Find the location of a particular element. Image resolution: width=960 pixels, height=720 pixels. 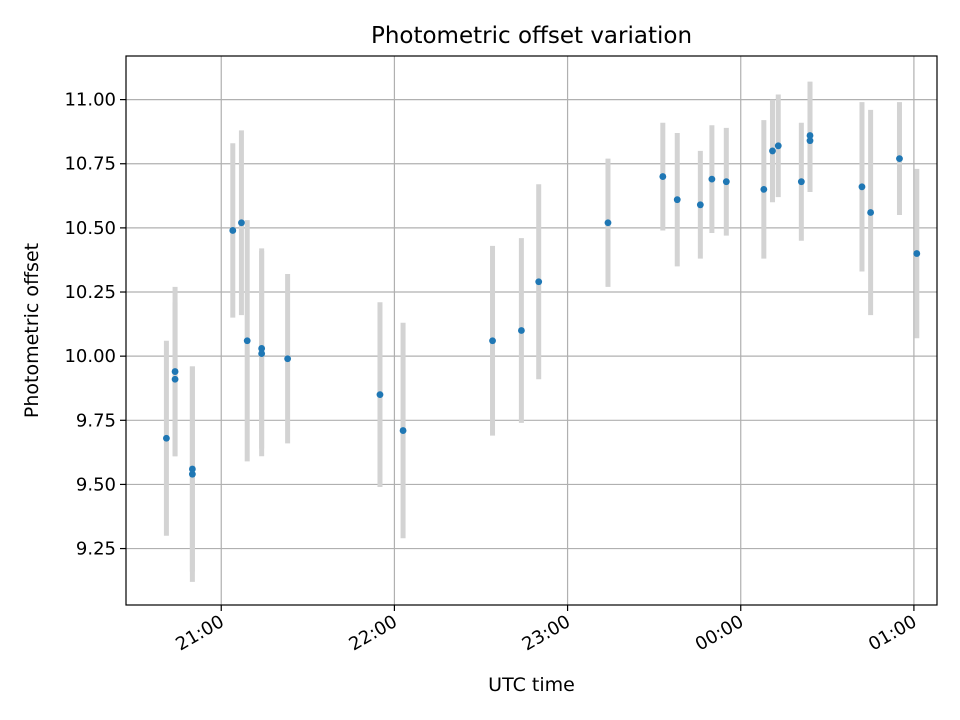

y-tick-label: 11.00 is located at coordinates (90, 100).